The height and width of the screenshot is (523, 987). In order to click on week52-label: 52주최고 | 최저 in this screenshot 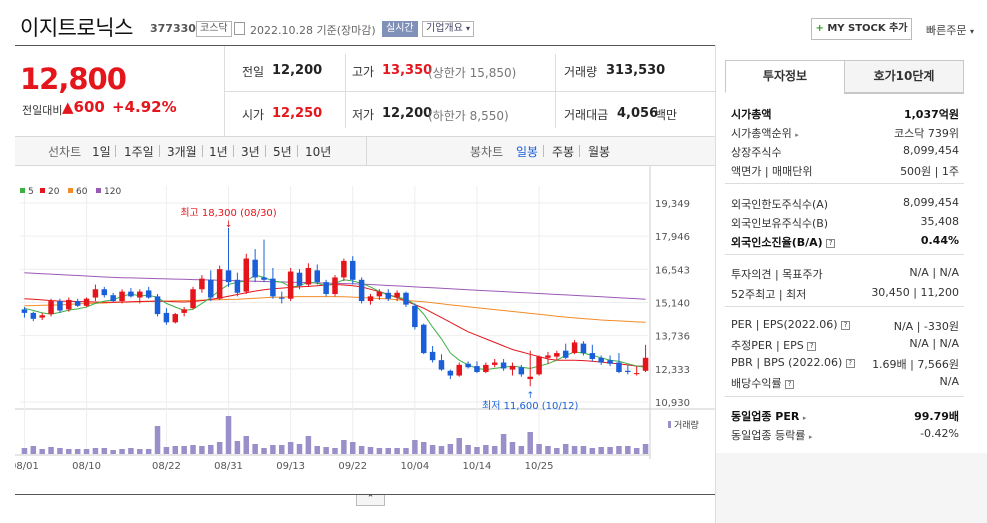, I will do `click(769, 294)`.